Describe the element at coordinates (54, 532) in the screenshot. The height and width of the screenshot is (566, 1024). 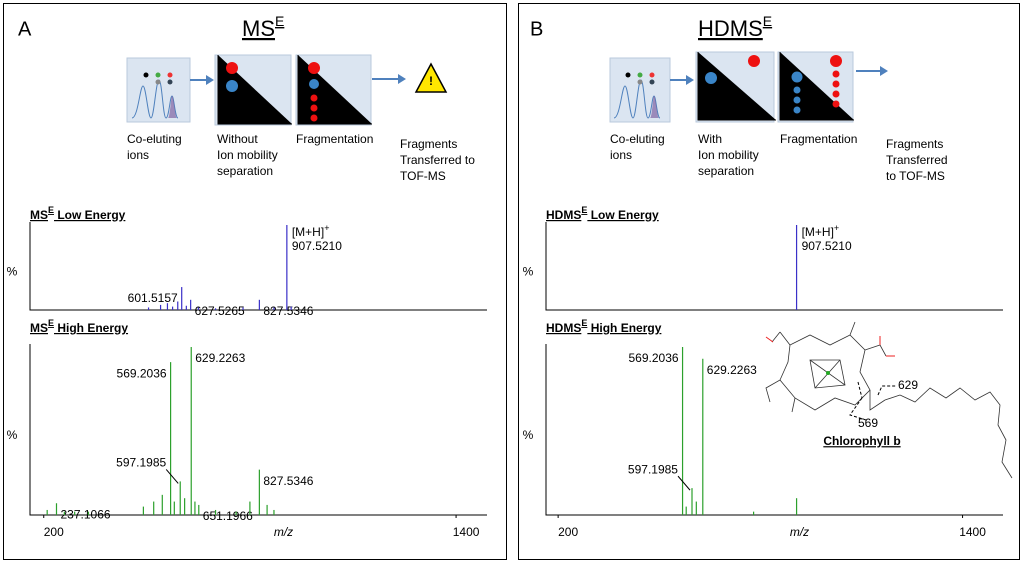
I see `x-tick-label: 200` at that location.